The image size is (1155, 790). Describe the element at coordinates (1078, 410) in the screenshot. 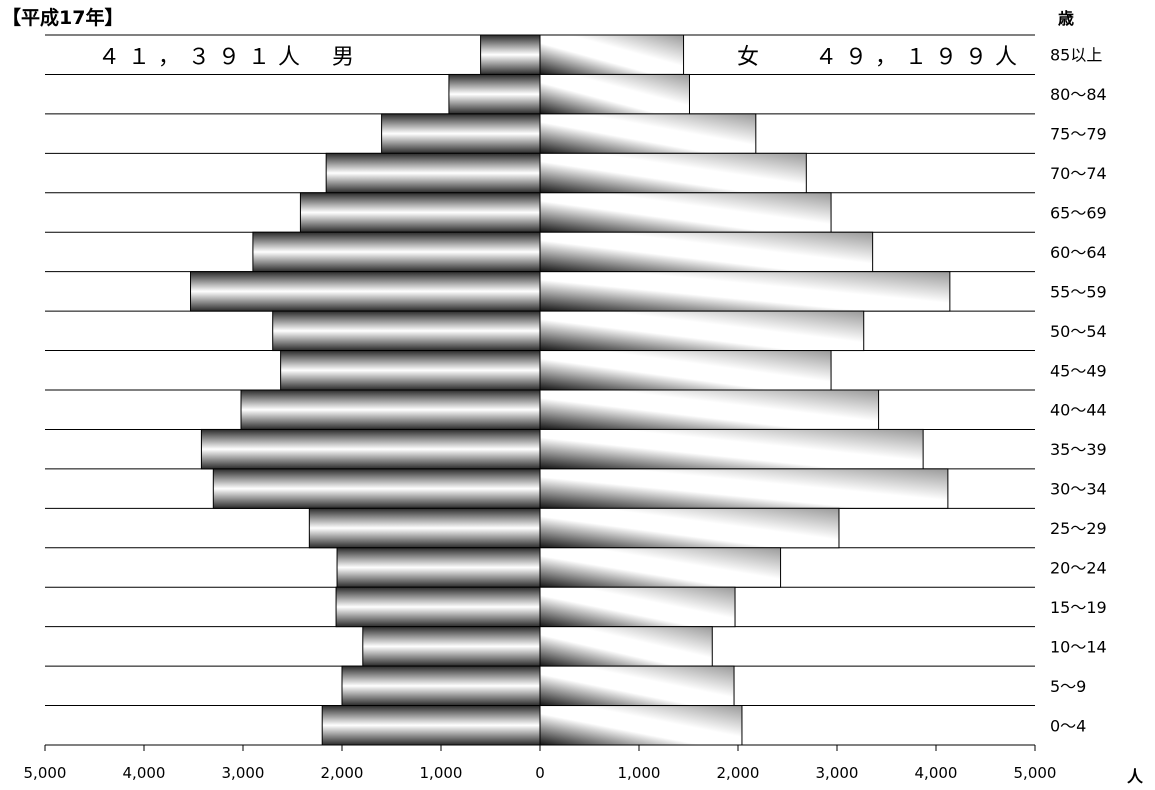

I see `age-label-9: 40～44` at that location.